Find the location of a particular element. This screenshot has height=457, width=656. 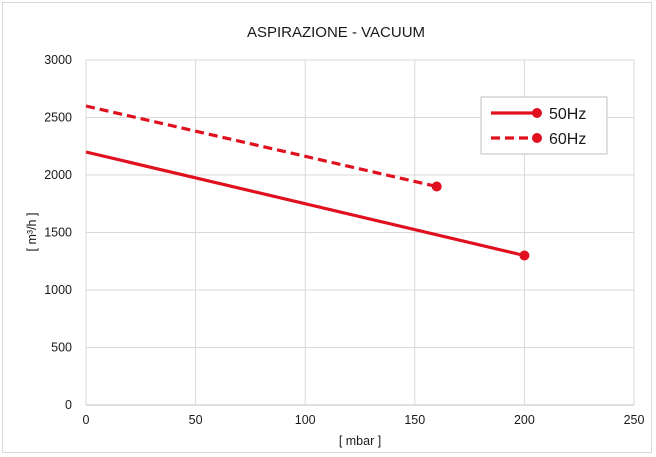

x-tick-label: 200 is located at coordinates (524, 420).